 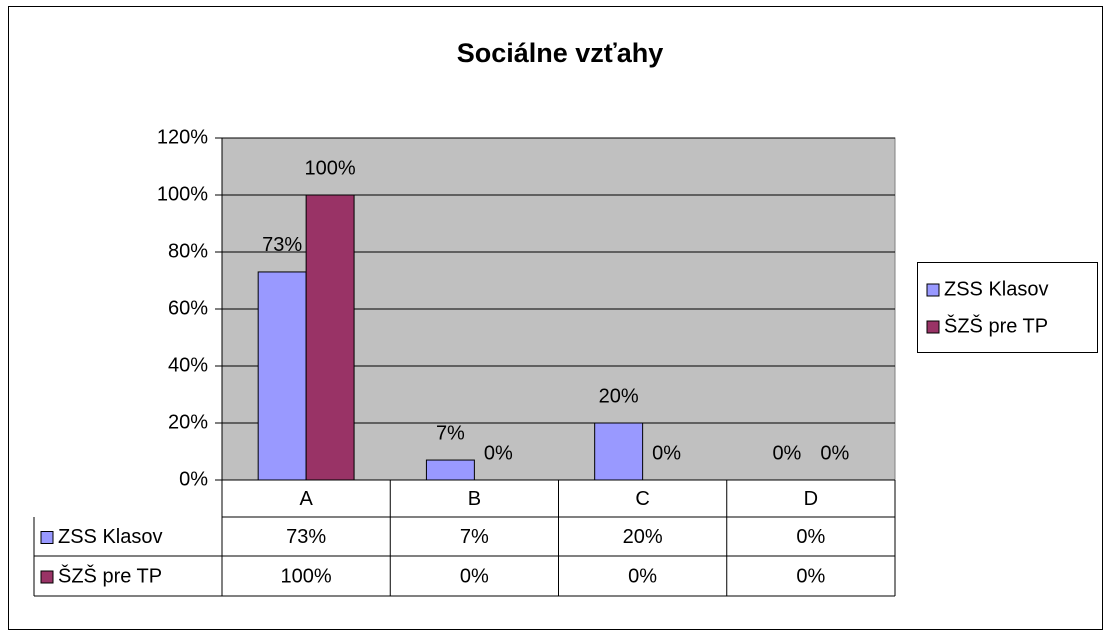 What do you see at coordinates (1007, 307) in the screenshot?
I see `legend-box` at bounding box center [1007, 307].